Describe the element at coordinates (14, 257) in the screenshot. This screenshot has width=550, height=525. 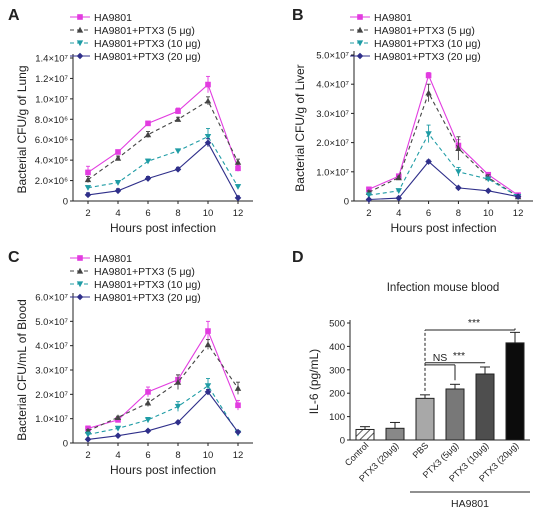
I see `panel-letter: C` at that location.